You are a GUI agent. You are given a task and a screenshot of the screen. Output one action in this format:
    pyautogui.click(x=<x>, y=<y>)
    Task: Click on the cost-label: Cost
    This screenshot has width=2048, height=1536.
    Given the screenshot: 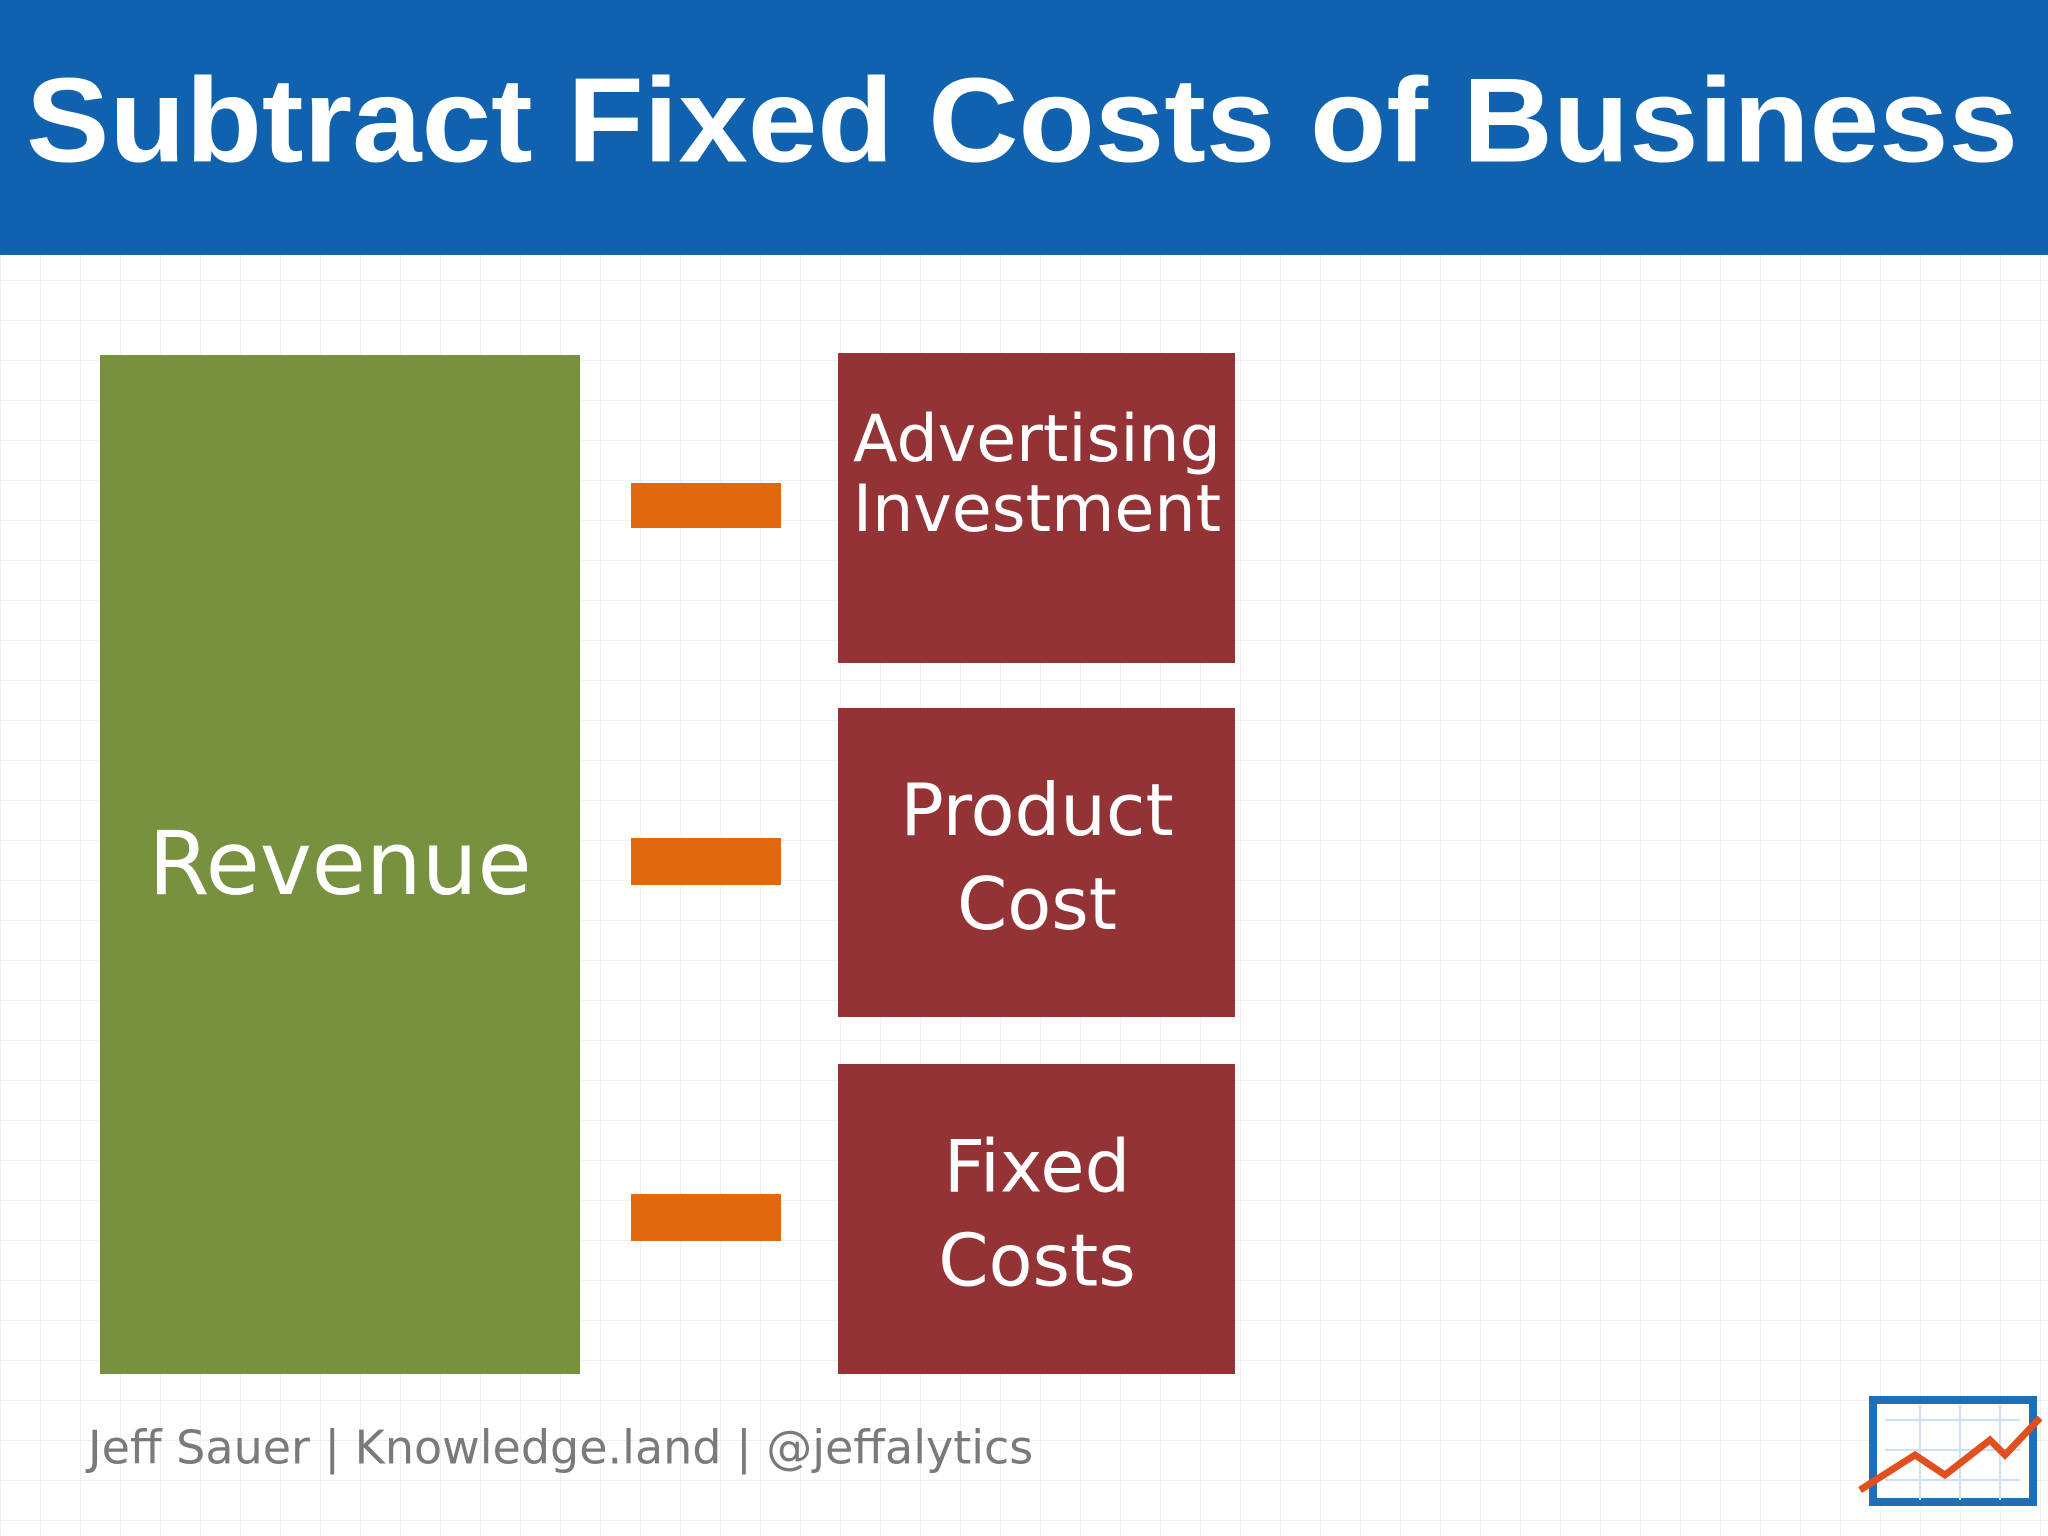 What is the action you would take?
    pyautogui.click(x=1037, y=904)
    